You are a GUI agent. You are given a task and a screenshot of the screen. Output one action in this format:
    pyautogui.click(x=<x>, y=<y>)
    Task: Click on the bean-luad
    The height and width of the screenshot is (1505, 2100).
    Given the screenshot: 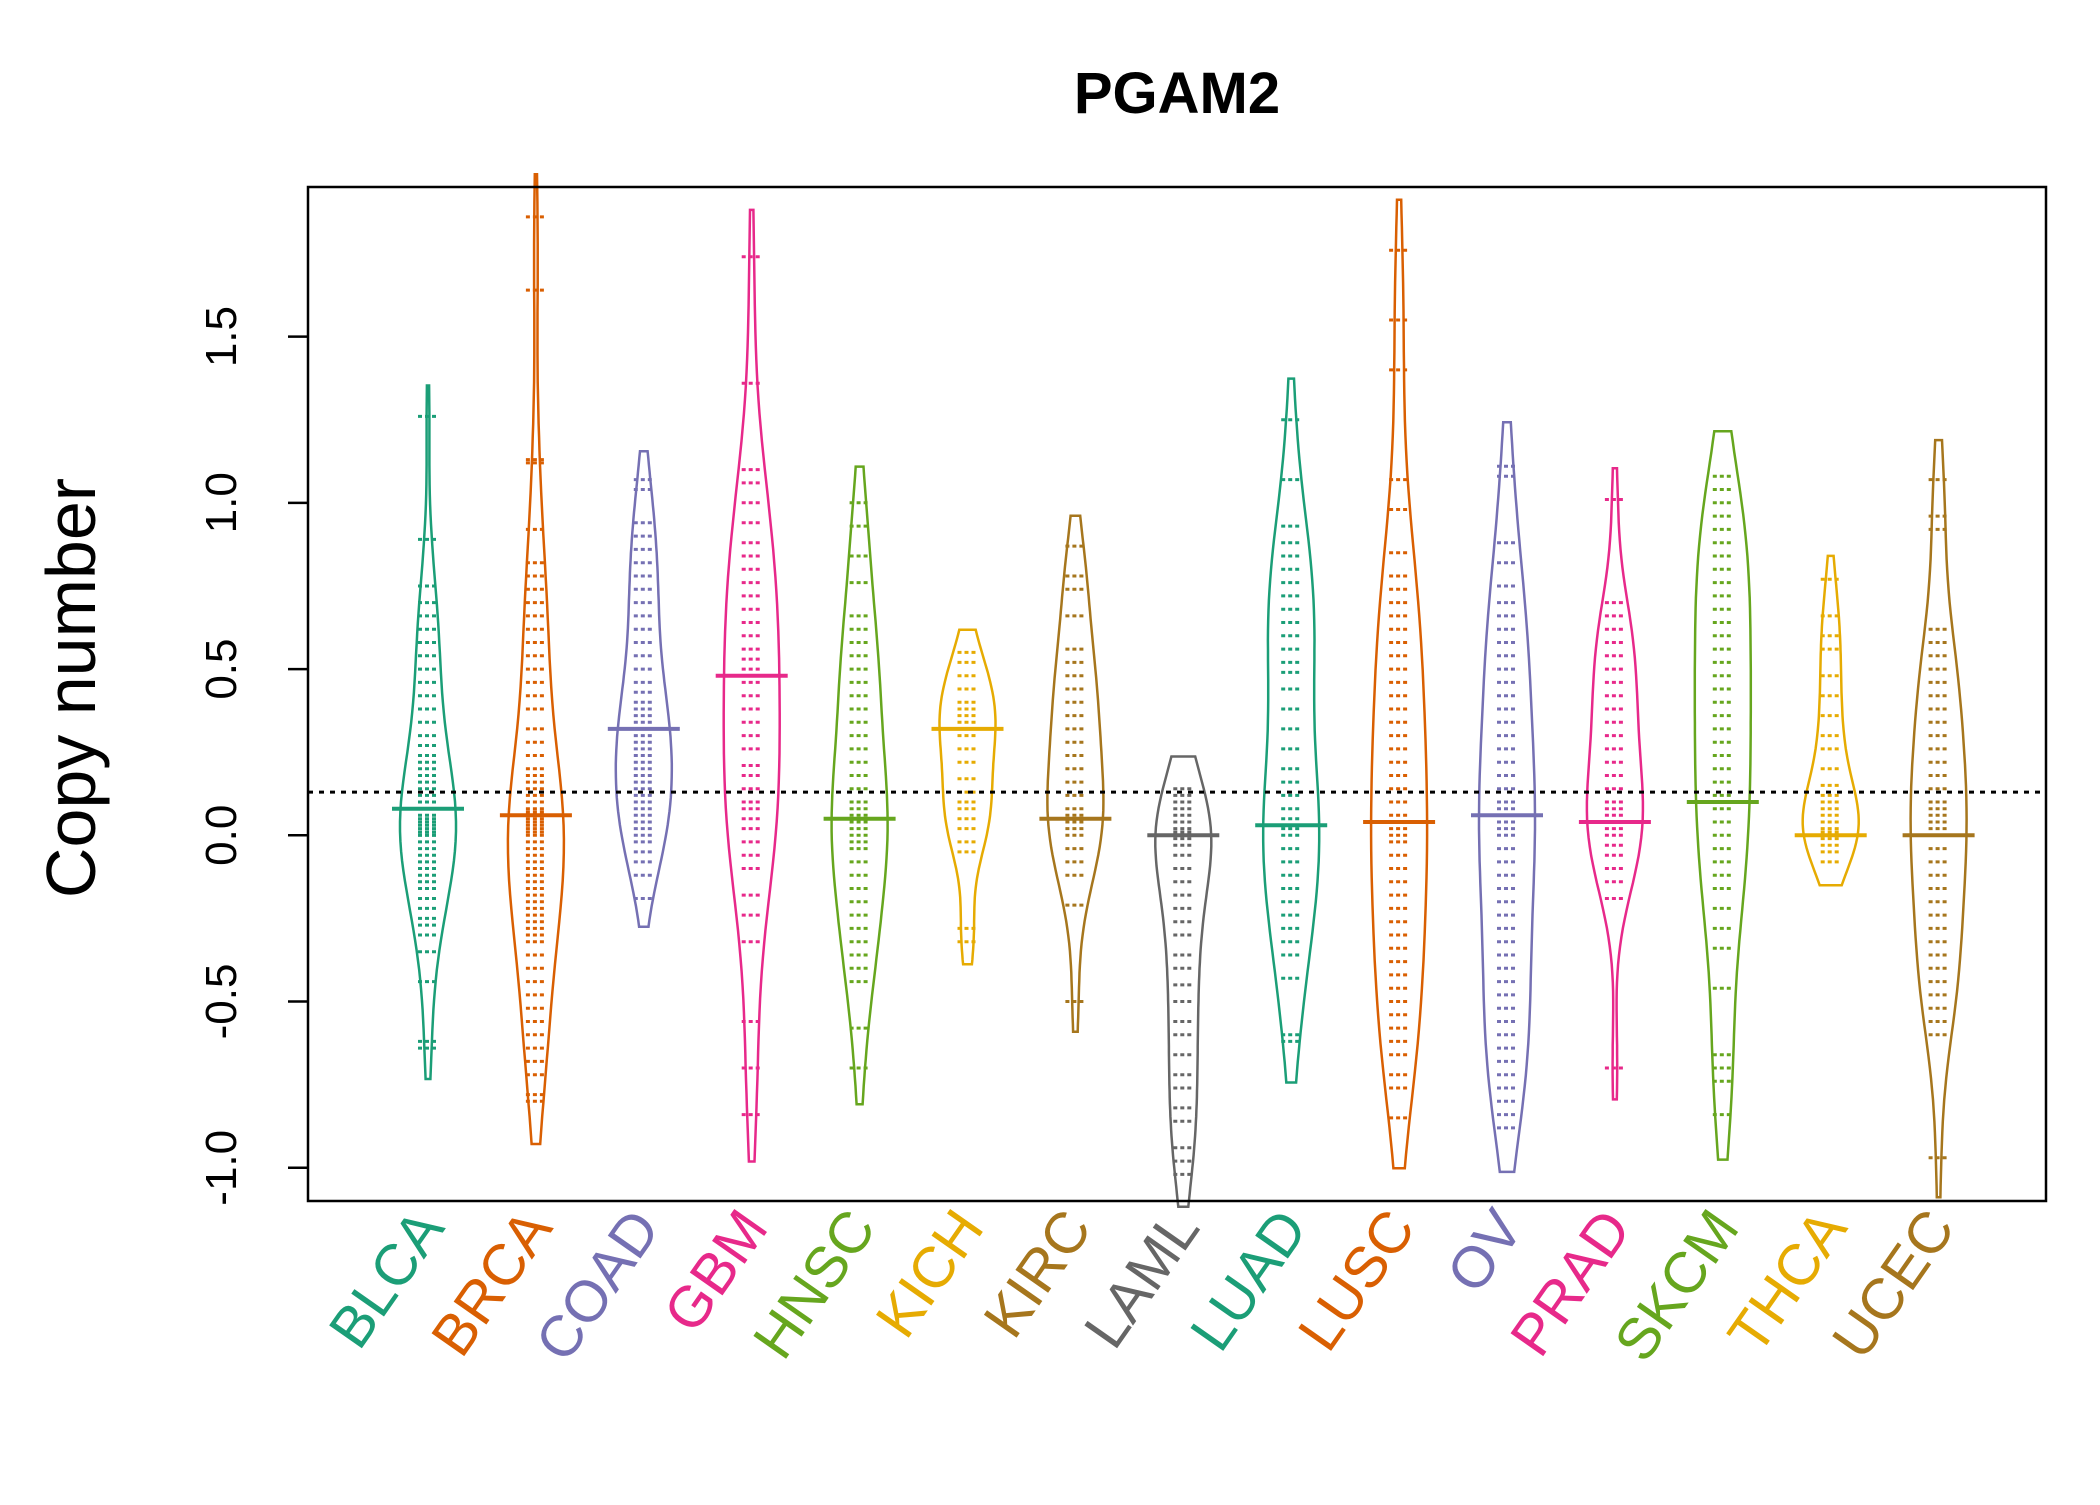 What is the action you would take?
    pyautogui.click(x=1291, y=730)
    